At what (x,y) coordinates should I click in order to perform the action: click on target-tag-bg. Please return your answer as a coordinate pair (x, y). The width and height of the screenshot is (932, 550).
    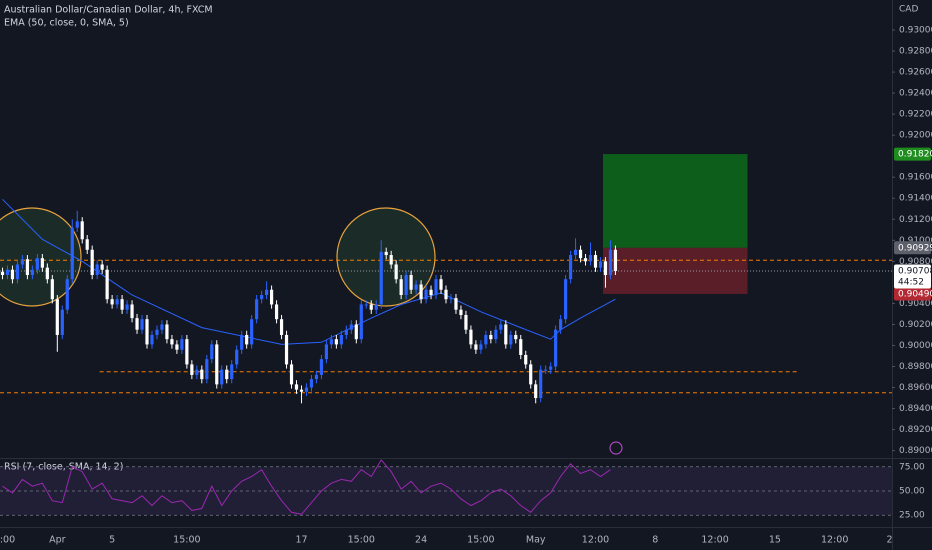
    Looking at the image, I should click on (912, 154).